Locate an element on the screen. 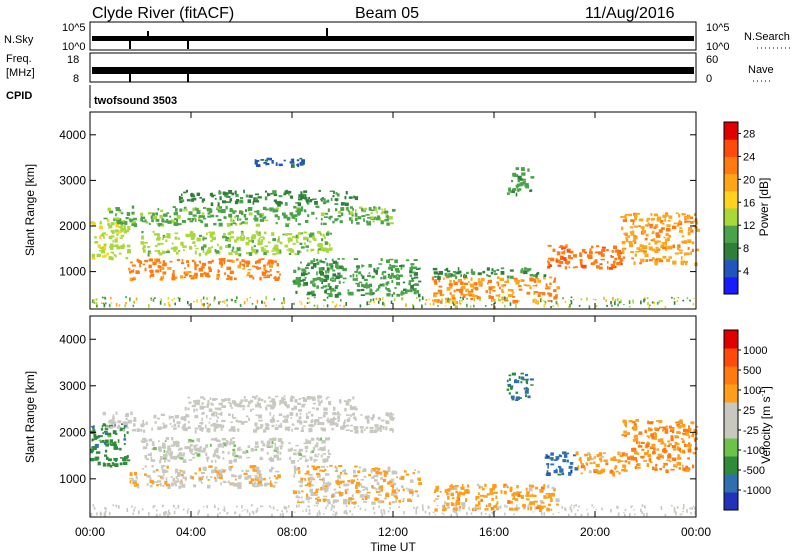 The height and width of the screenshot is (554, 800). colorbar-tick-label: 24 is located at coordinates (749, 157).